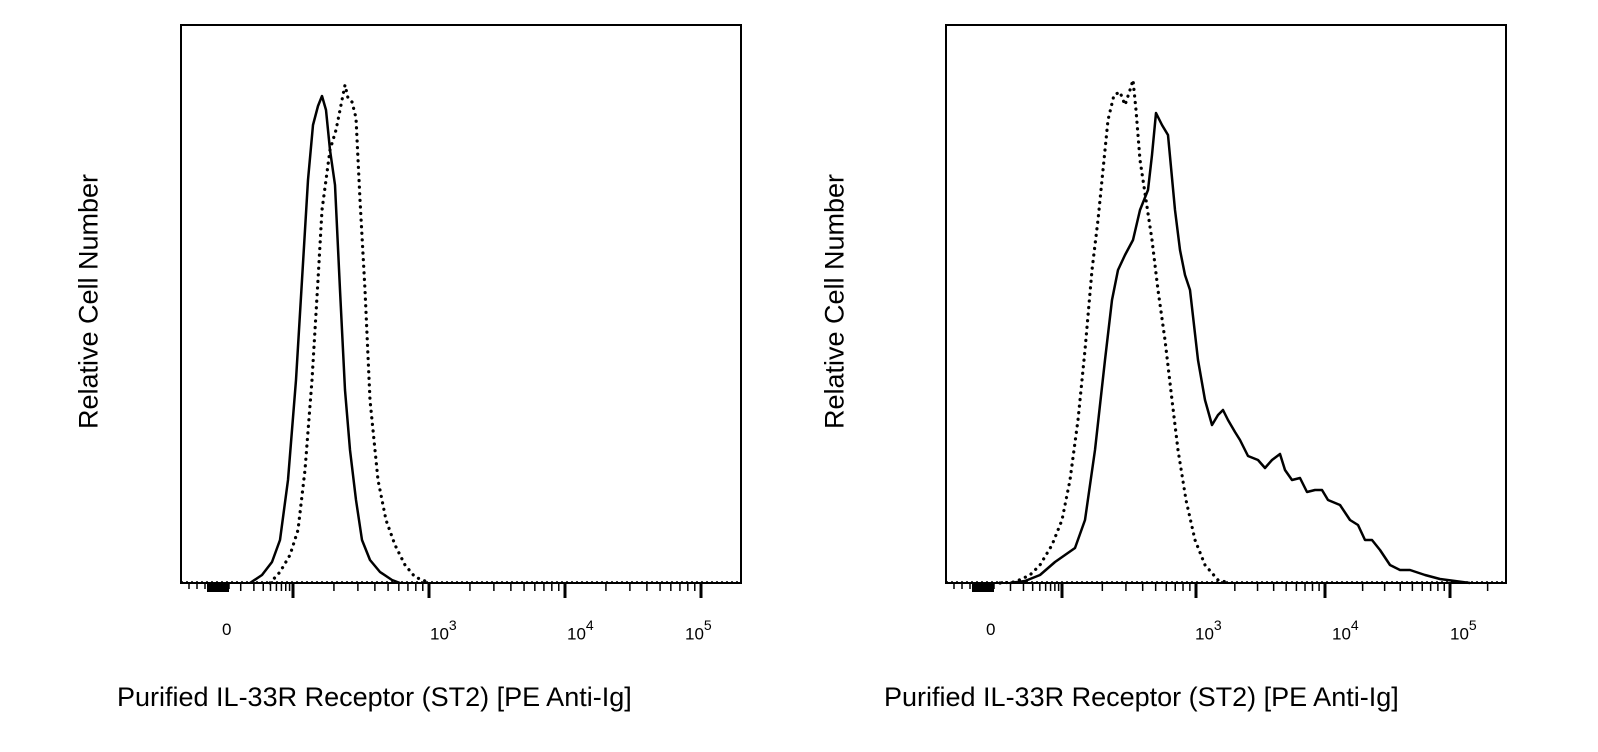  I want to click on y-axis-label: Relative Cell Number, so click(834, 301).